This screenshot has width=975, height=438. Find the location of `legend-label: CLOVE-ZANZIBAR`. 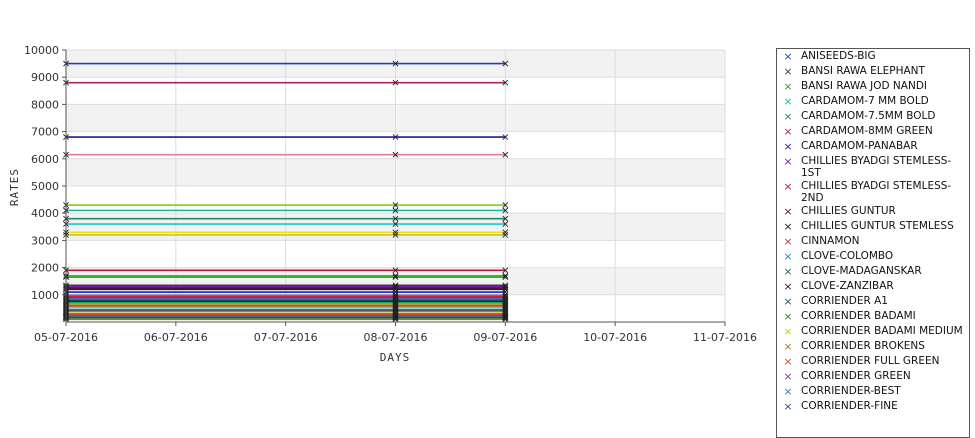

legend-label: CLOVE-ZANZIBAR is located at coordinates (847, 286).